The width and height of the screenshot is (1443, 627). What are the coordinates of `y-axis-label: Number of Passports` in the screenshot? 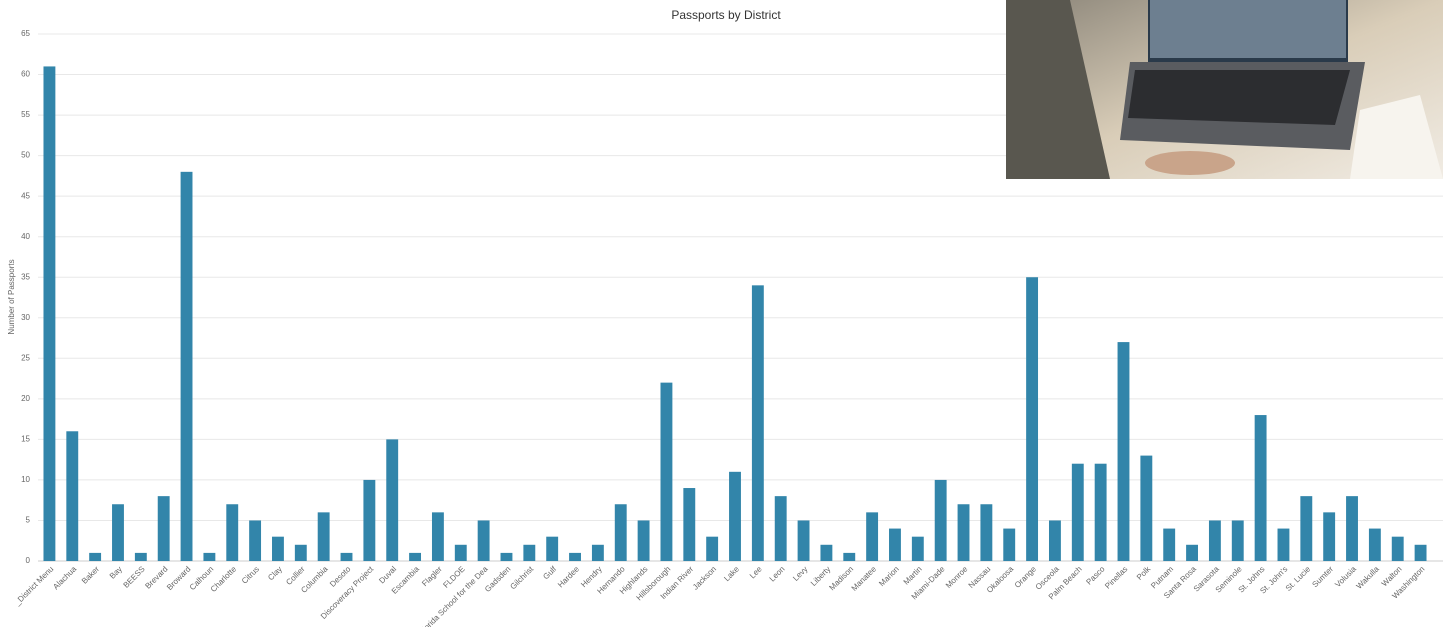 It's located at (11, 296).